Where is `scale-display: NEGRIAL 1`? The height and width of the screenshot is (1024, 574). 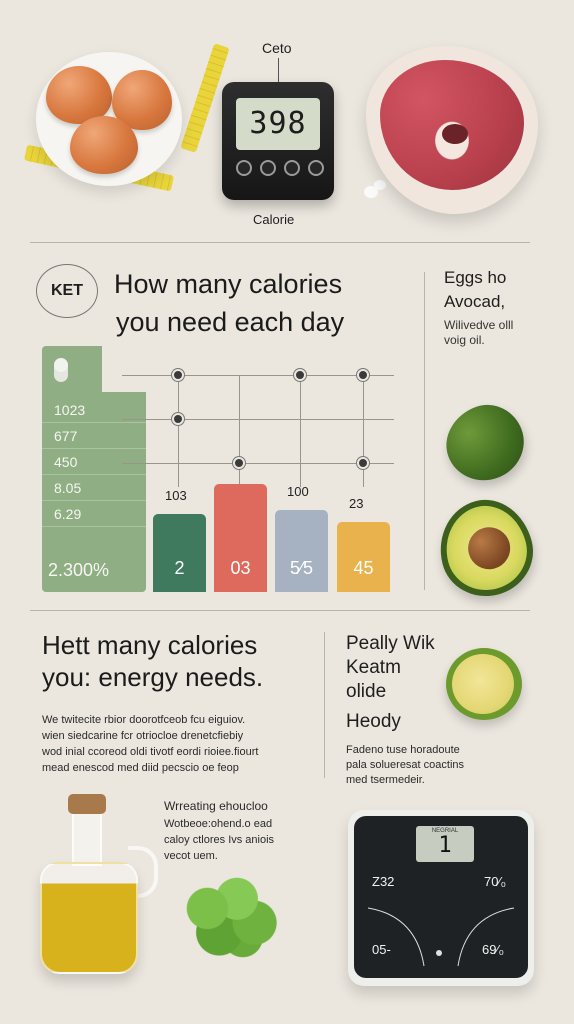
scale-display: NEGRIAL 1 is located at coordinates (445, 844).